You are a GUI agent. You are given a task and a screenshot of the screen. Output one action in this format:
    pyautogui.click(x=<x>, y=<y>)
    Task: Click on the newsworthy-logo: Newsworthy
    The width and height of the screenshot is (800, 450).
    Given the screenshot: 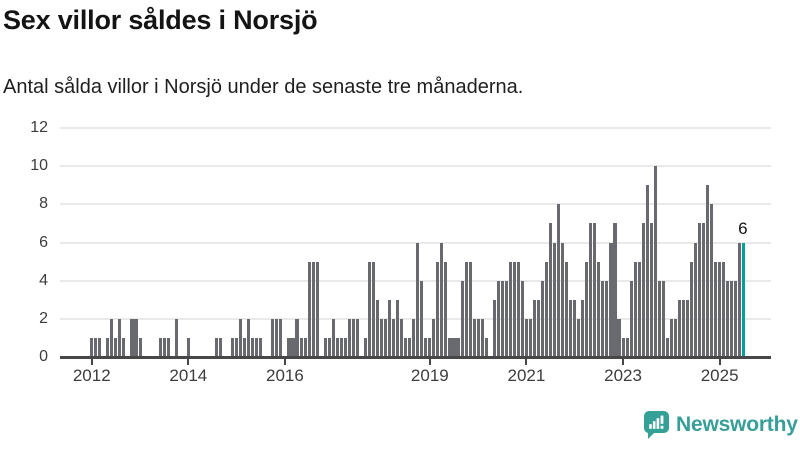 What is the action you would take?
    pyautogui.click(x=720, y=424)
    